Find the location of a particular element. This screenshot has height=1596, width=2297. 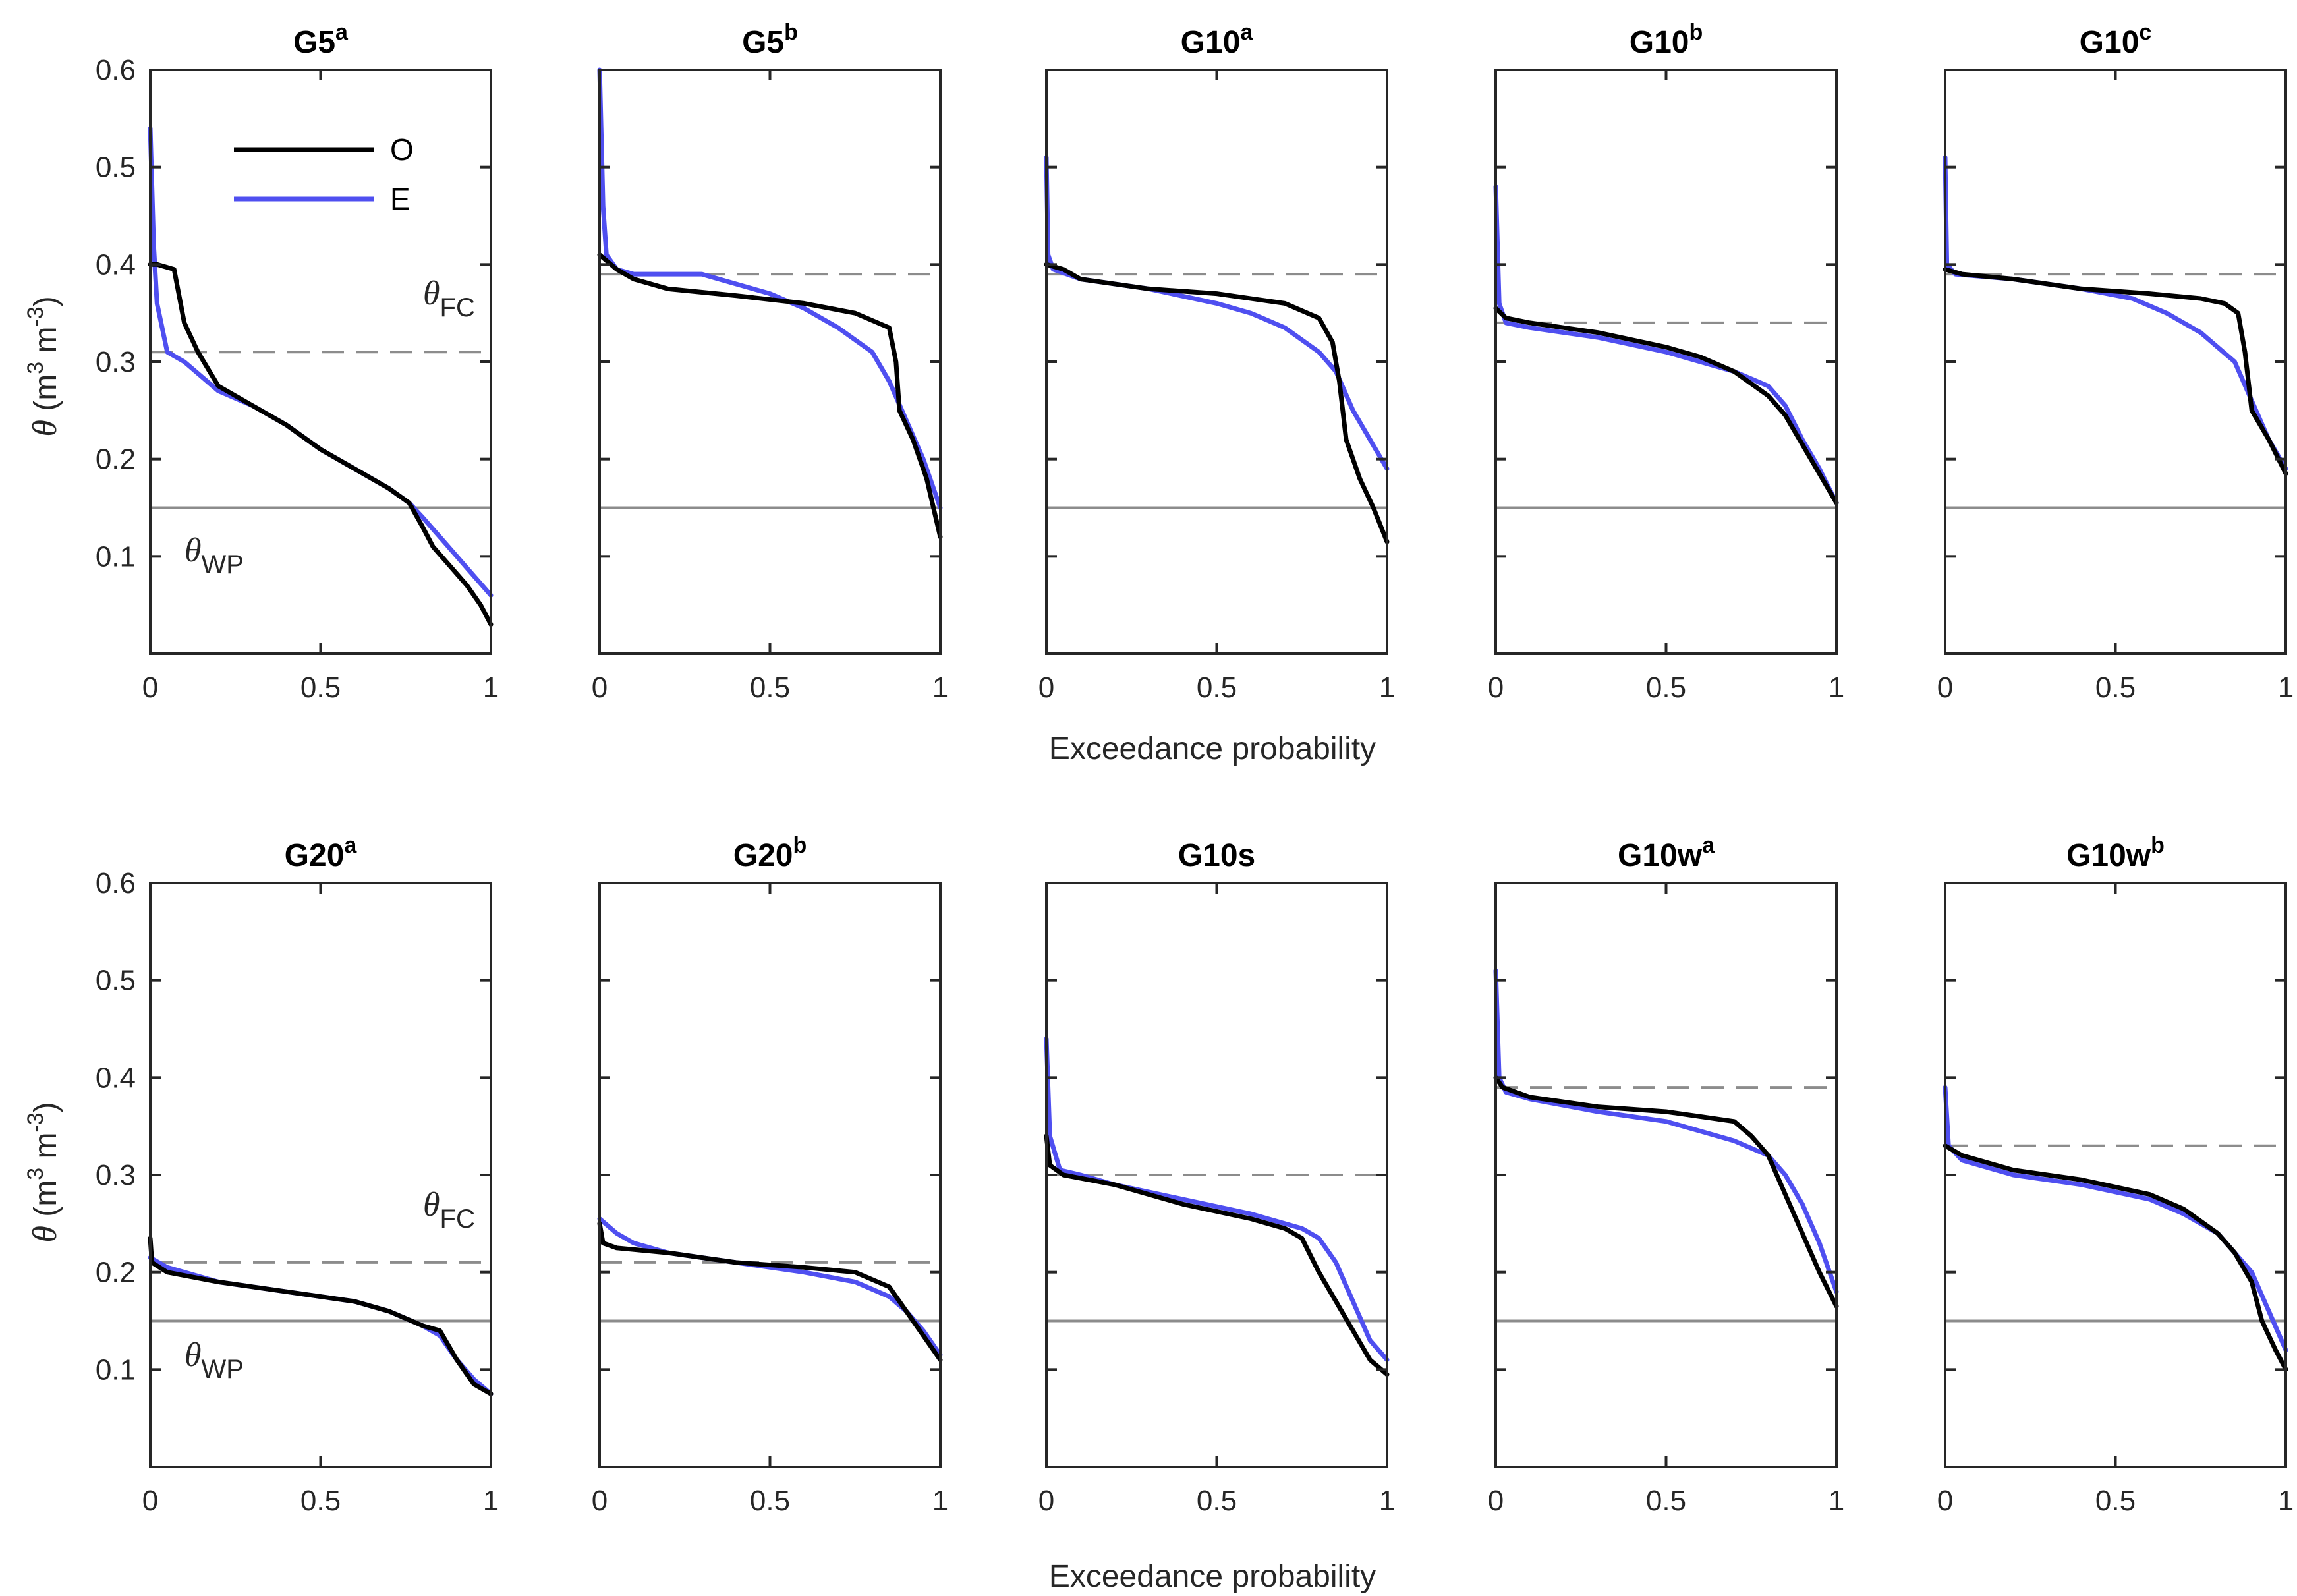

y-axis-label-bottom: θ (m3 m-3) is located at coordinates (43, 1172).